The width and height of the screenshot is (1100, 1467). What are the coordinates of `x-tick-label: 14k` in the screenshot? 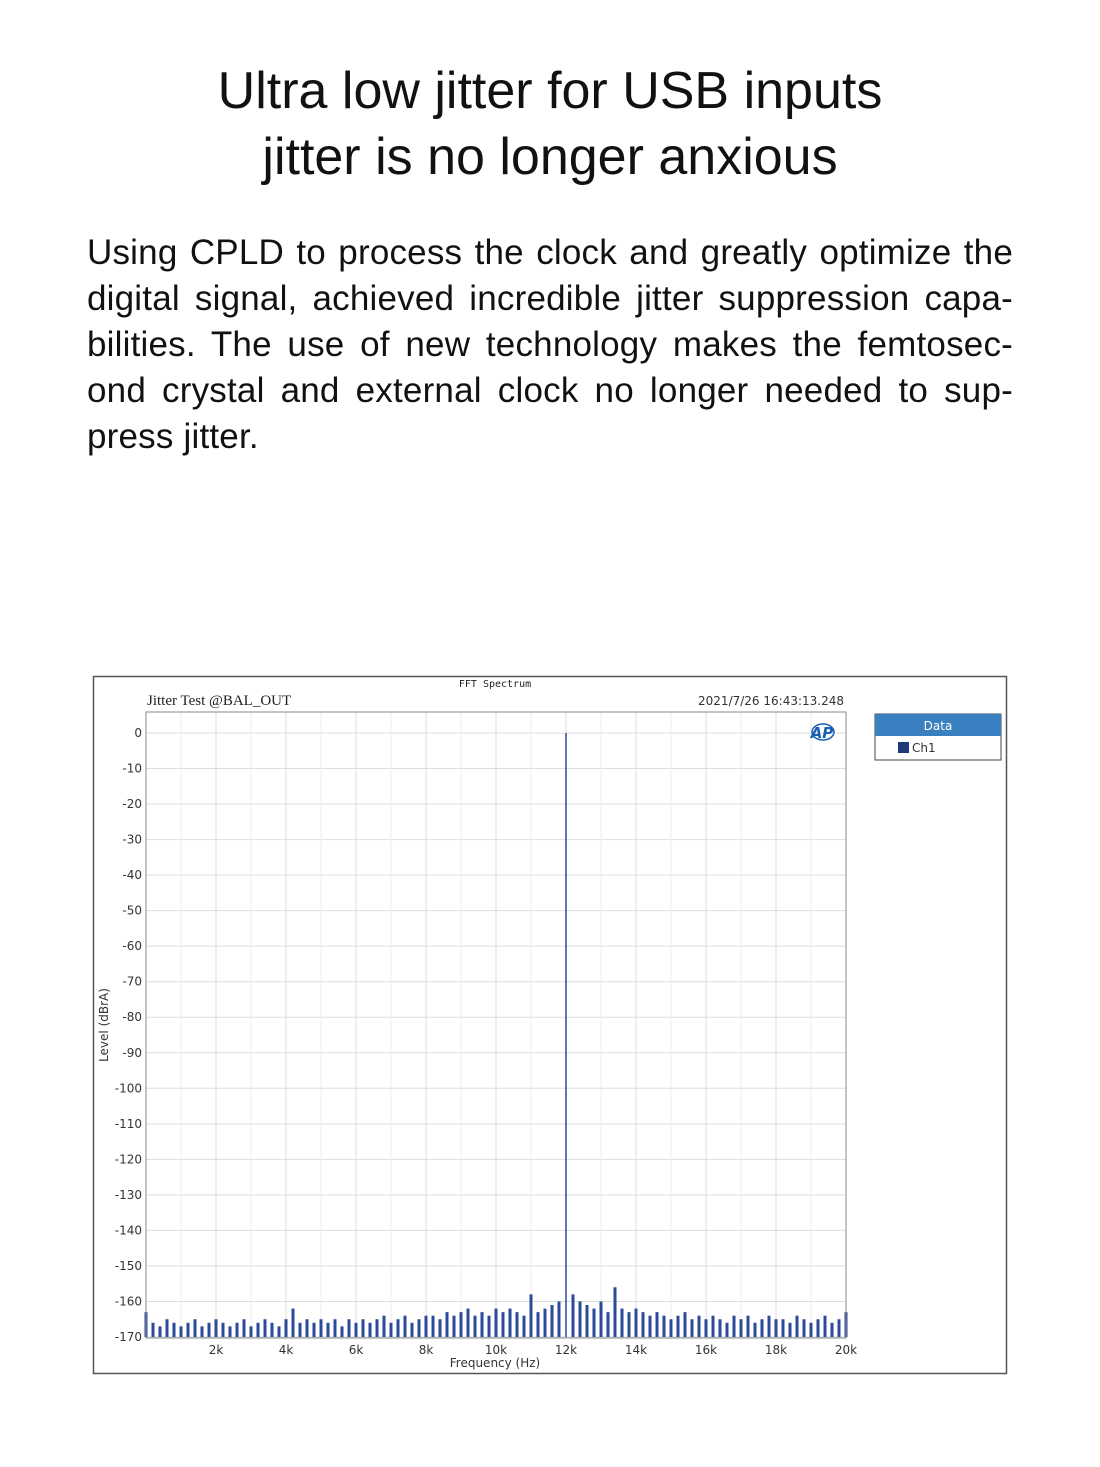 It's located at (636, 1350).